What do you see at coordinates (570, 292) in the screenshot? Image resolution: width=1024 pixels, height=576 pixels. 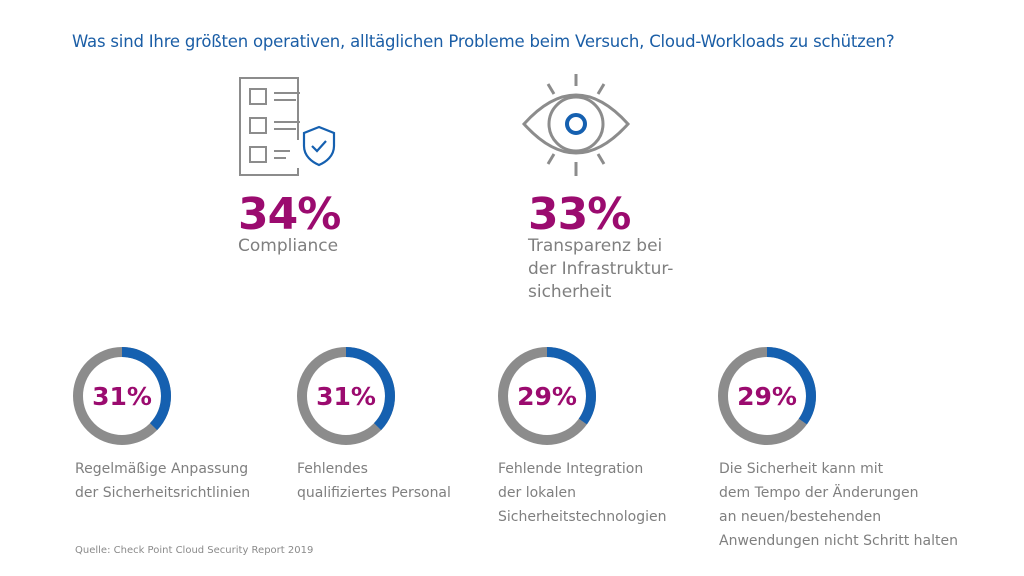 I see `label-line: sicherheit` at bounding box center [570, 292].